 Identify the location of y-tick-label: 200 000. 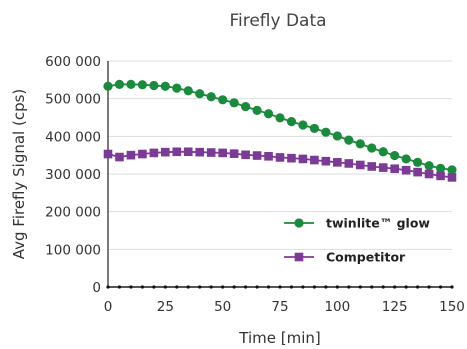
(73, 213).